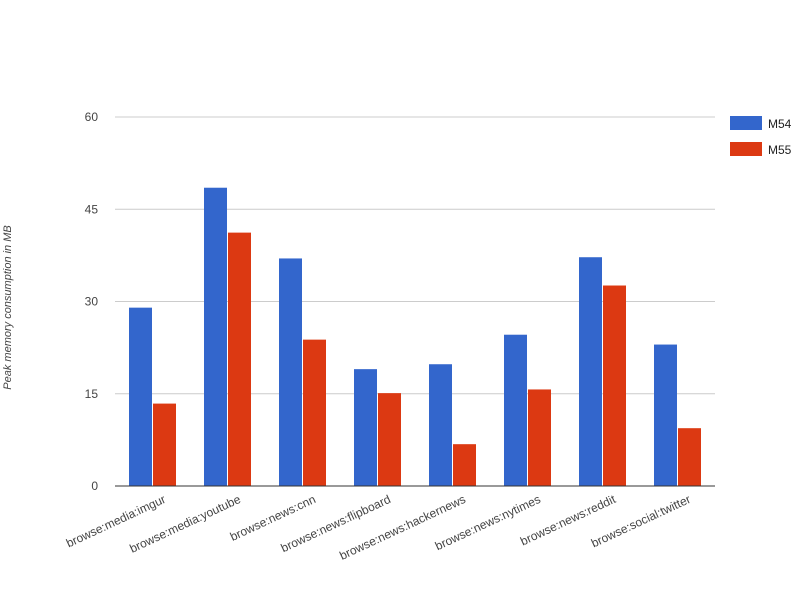 This screenshot has height=600, width=800. I want to click on y-tick-label: 30, so click(92, 302).